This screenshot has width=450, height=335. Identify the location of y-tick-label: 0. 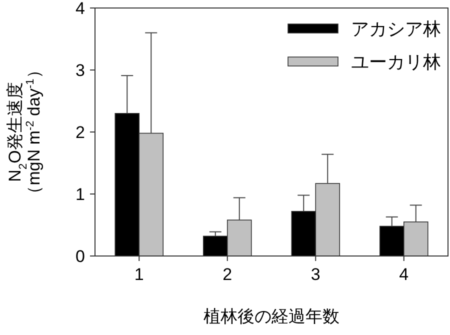
(80, 256).